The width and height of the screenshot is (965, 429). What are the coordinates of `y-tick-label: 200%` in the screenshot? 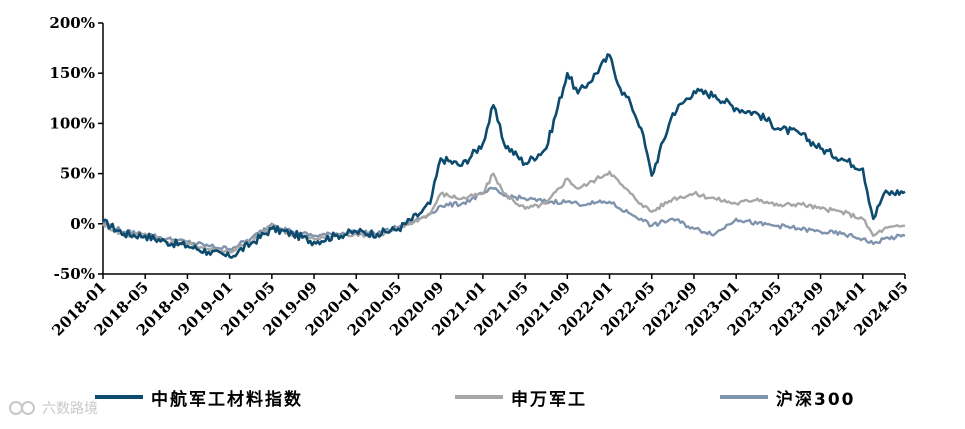 It's located at (72, 23).